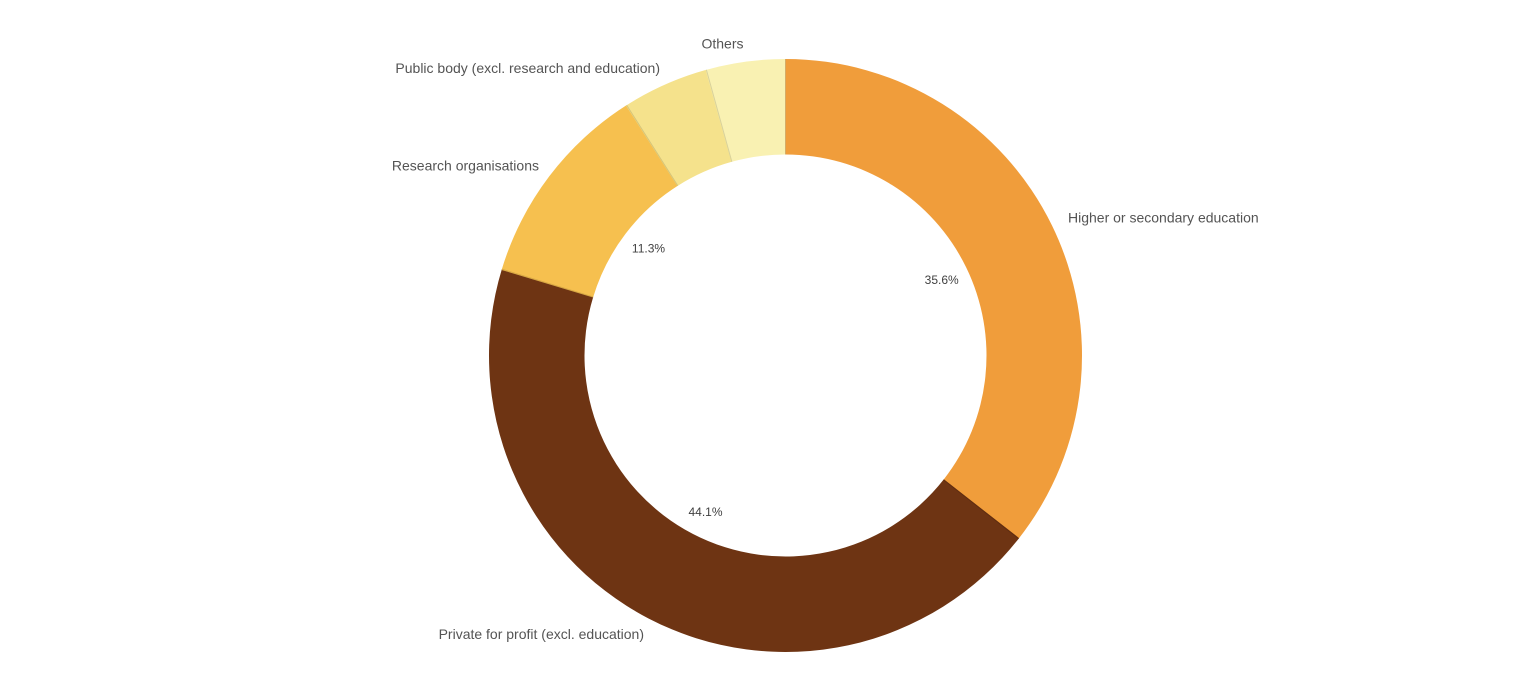 The height and width of the screenshot is (688, 1527). Describe the element at coordinates (1163, 218) in the screenshot. I see `svg-text: Higher or secondary education` at that location.